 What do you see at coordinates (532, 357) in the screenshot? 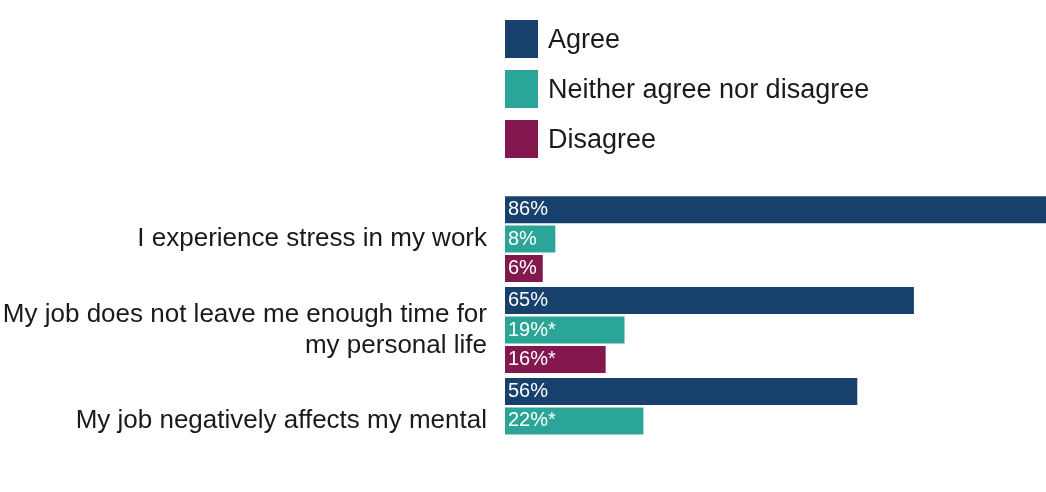
I see `data-label: 16%*` at bounding box center [532, 357].